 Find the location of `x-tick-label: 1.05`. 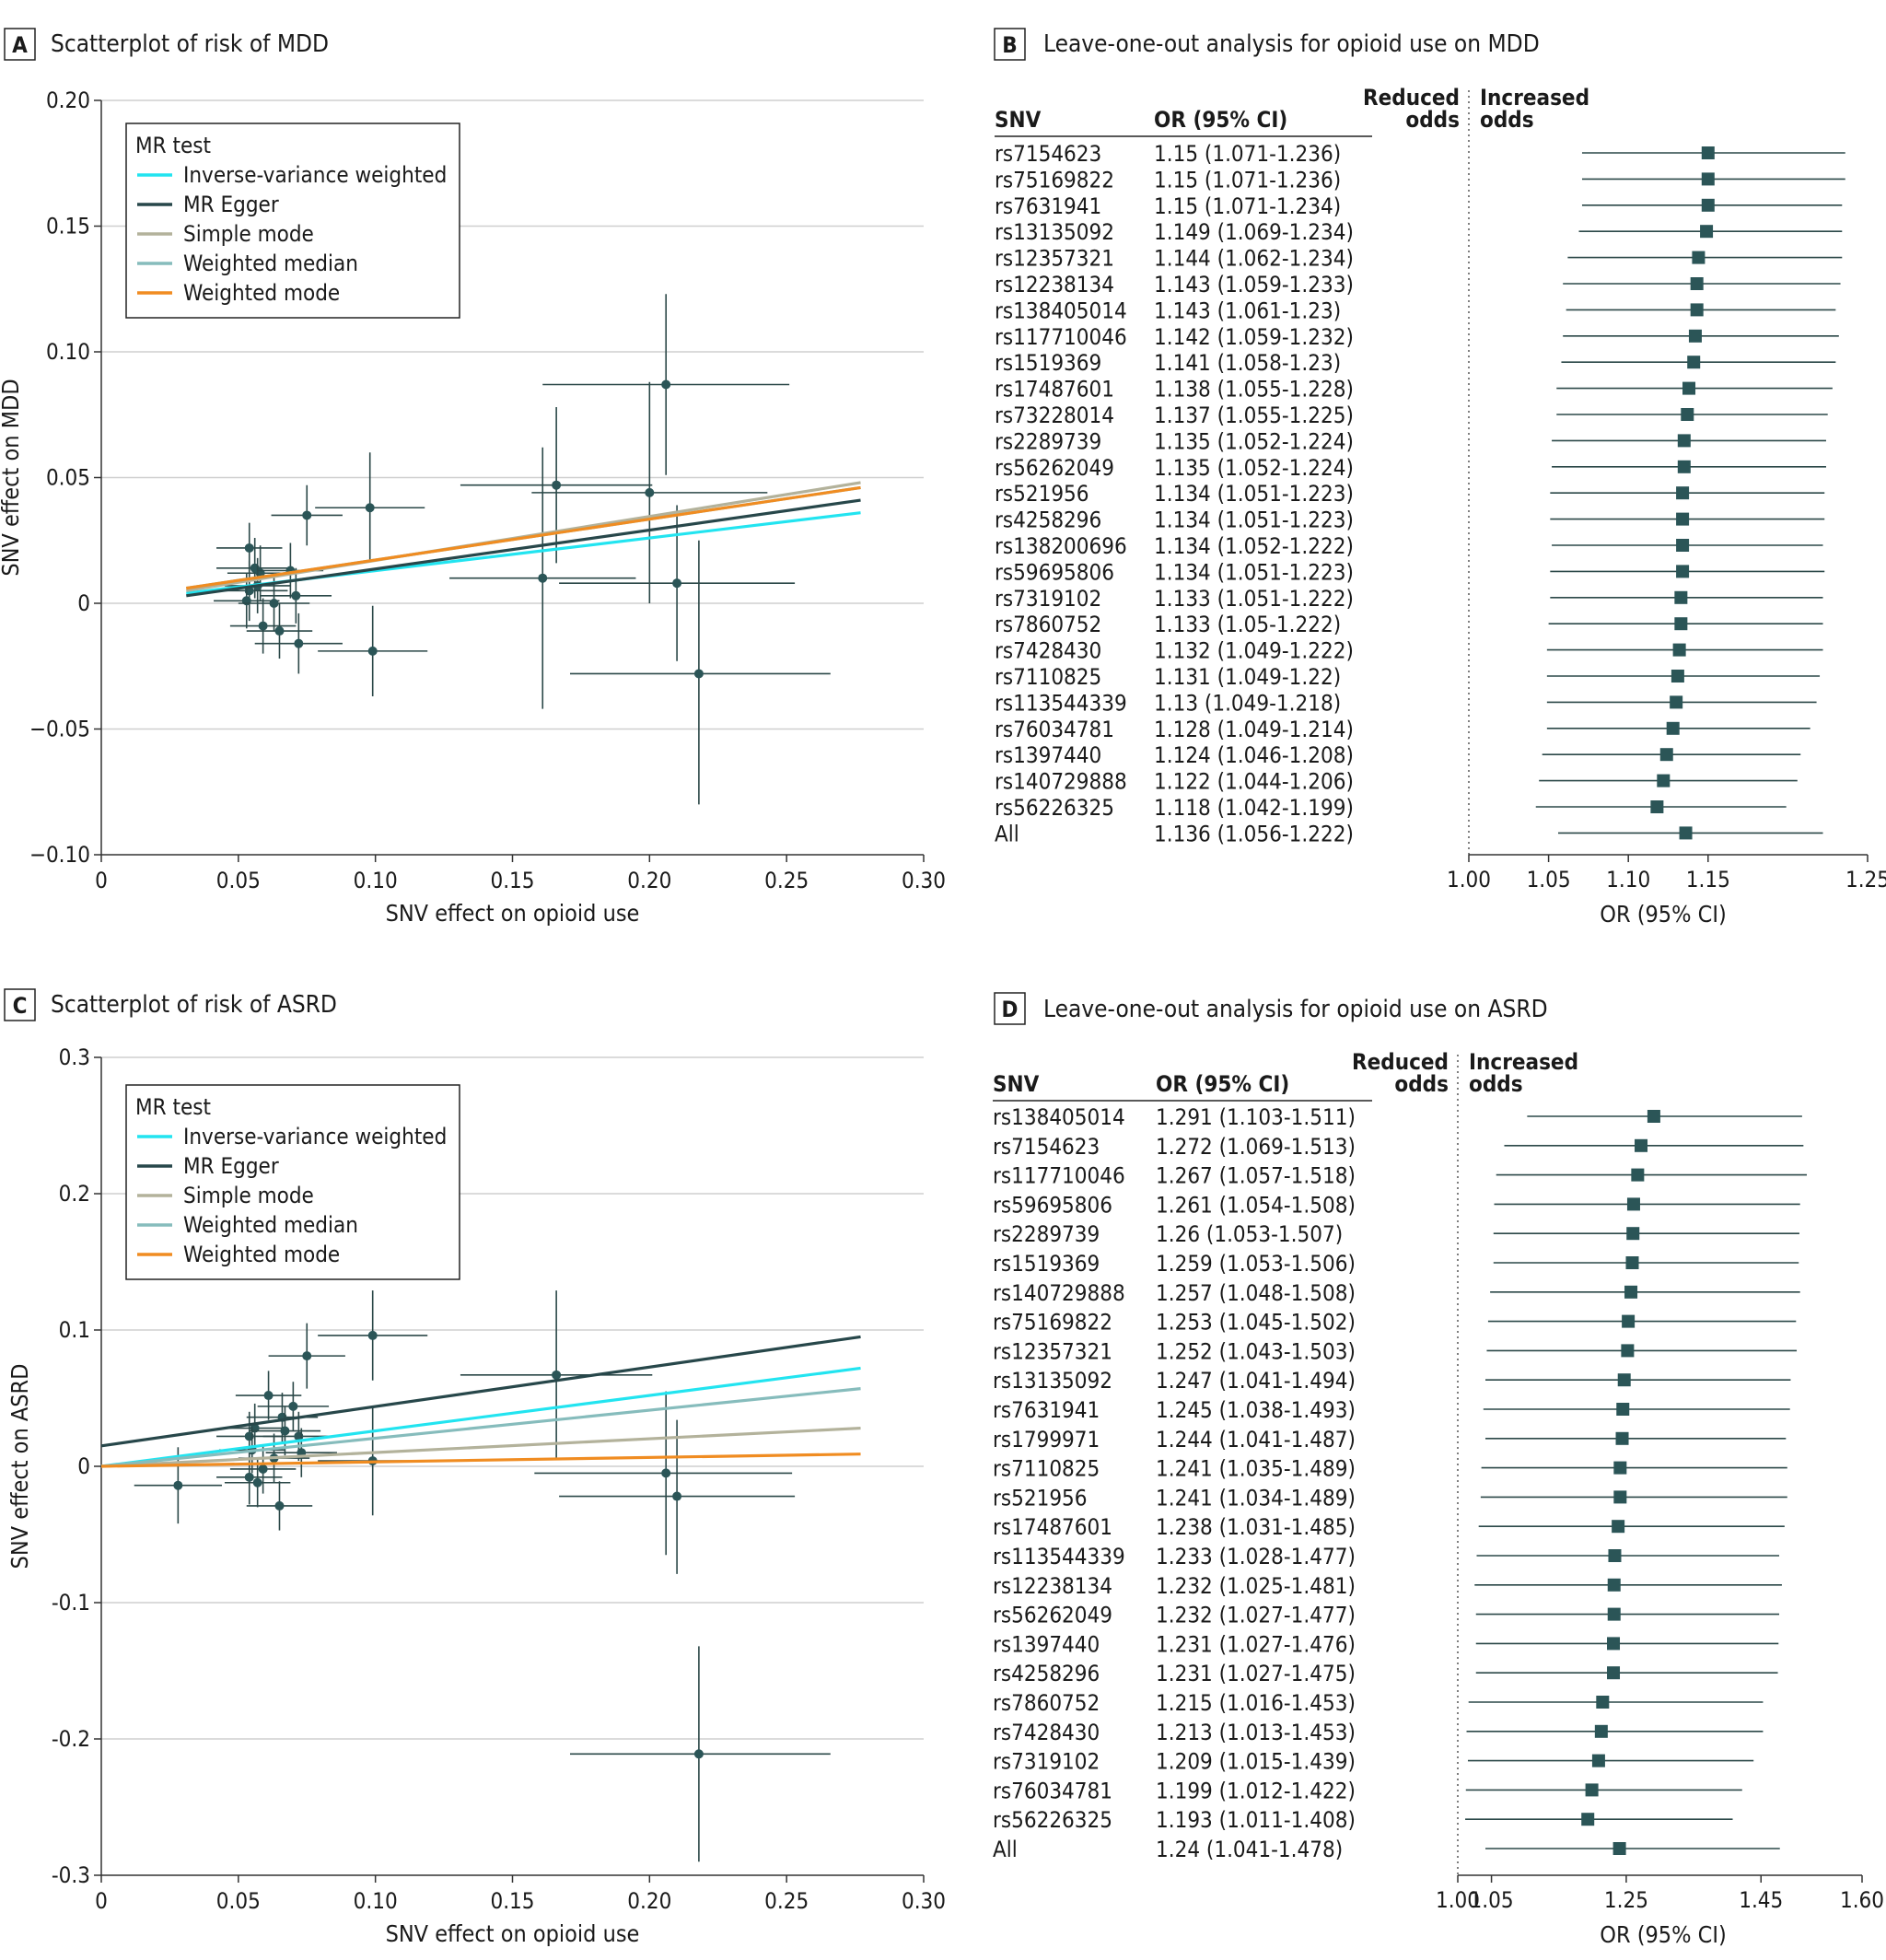

x-tick-label: 1.05 is located at coordinates (1549, 879).